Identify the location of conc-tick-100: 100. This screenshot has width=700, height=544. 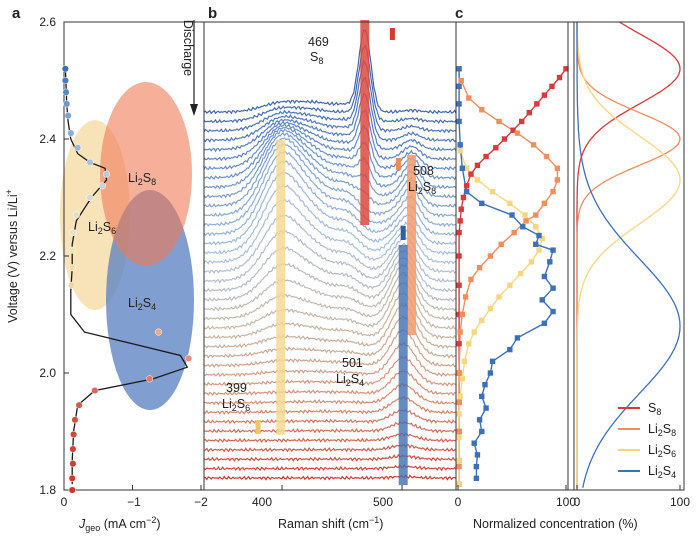
(566, 502).